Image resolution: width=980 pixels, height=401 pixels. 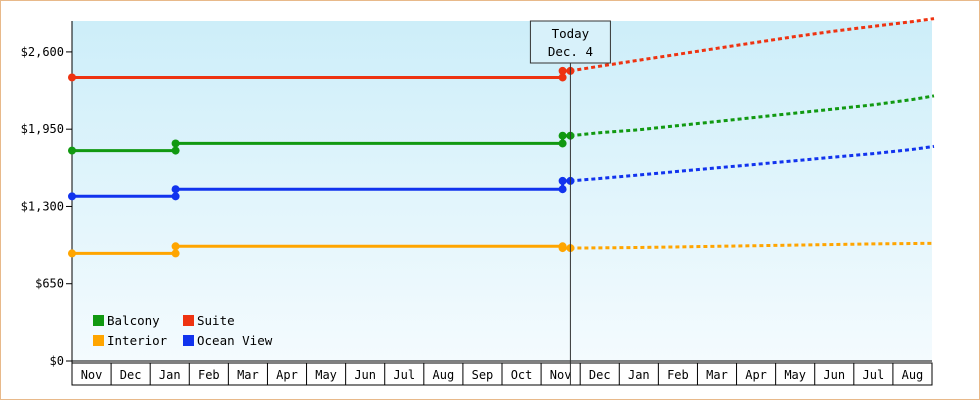 I want to click on y-tick-label: $0, so click(x=57, y=361).